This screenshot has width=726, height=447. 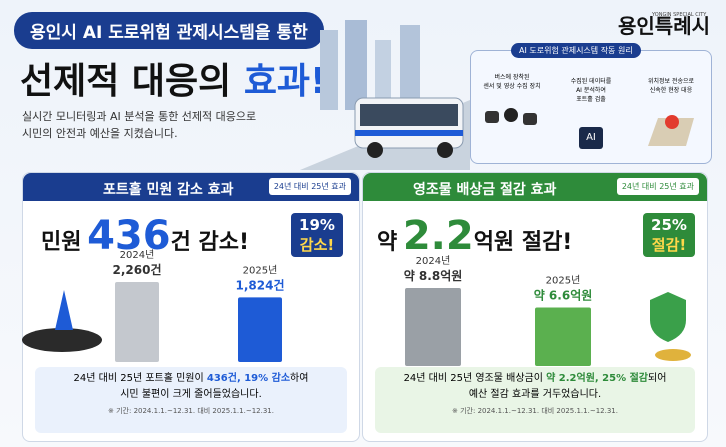 What do you see at coordinates (433, 275) in the screenshot?
I see `bar-label: 약 8.8억원` at bounding box center [433, 275].